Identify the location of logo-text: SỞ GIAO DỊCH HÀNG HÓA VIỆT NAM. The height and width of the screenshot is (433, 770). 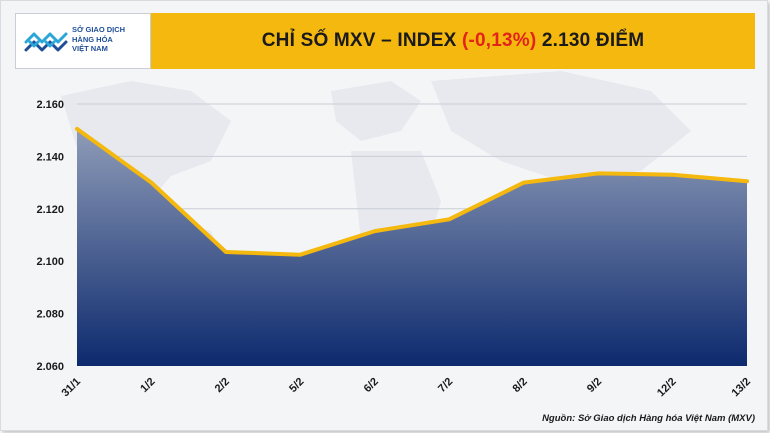
(112, 39).